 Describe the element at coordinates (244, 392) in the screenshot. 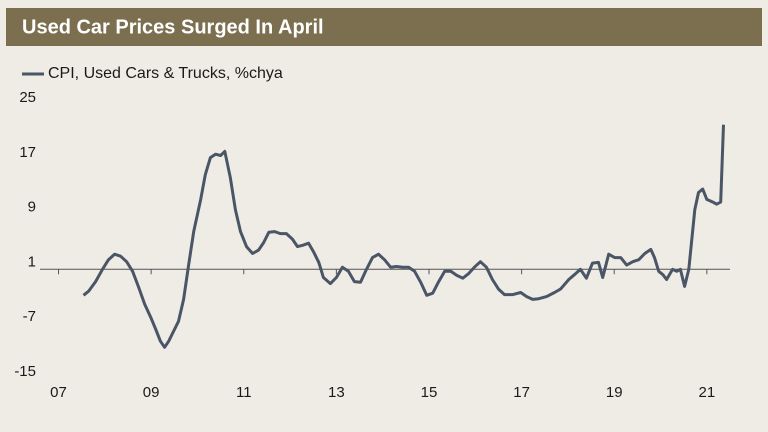

I see `x-tick-label: 11` at that location.